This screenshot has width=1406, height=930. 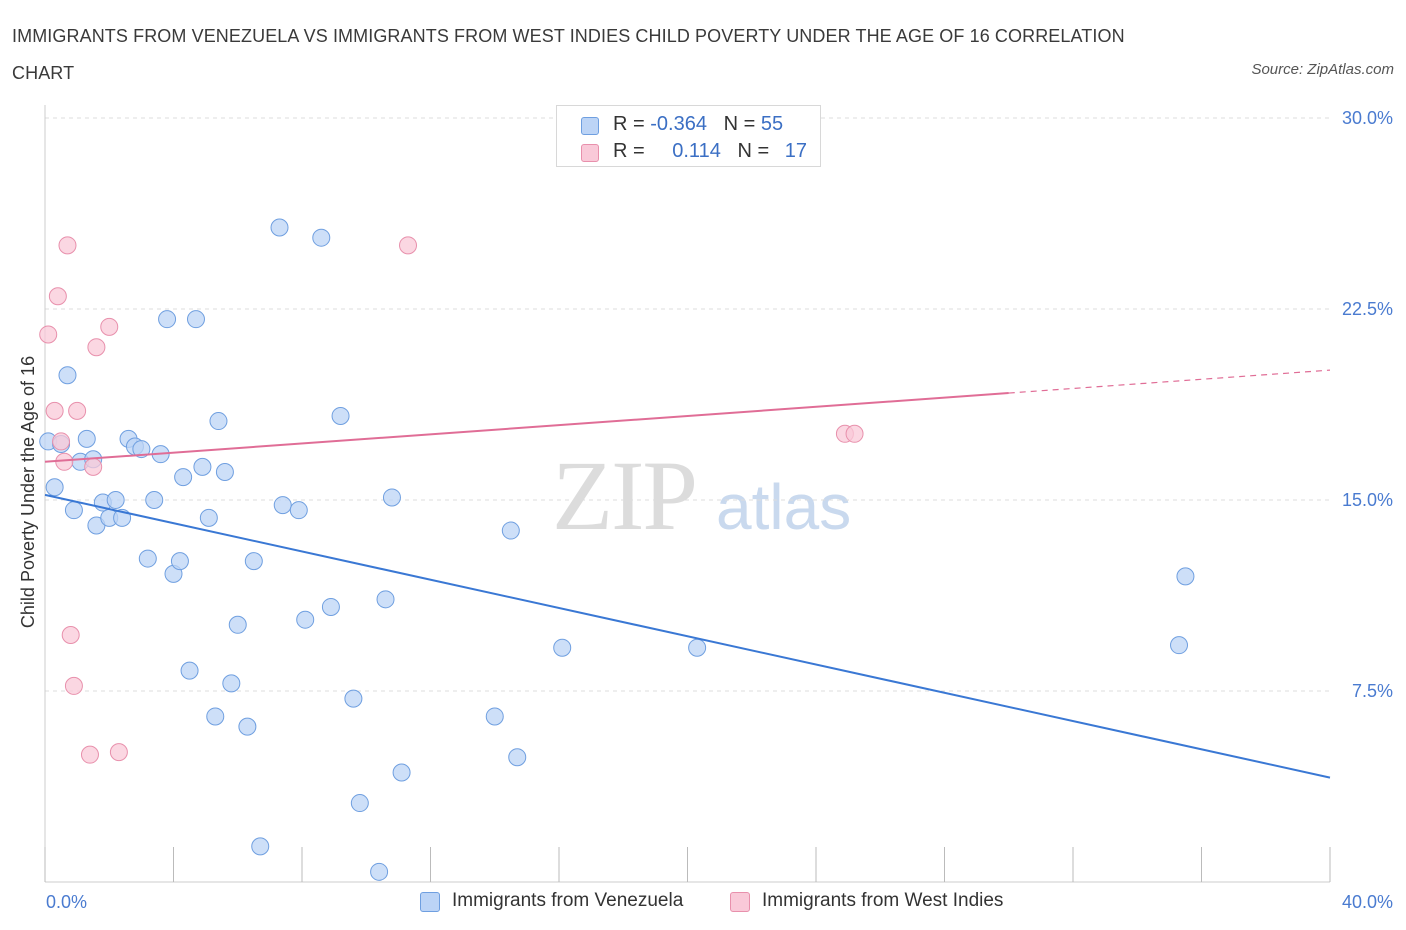 I want to click on legend-row-venezuela: R = -0.364 N = 55, so click(x=682, y=126).